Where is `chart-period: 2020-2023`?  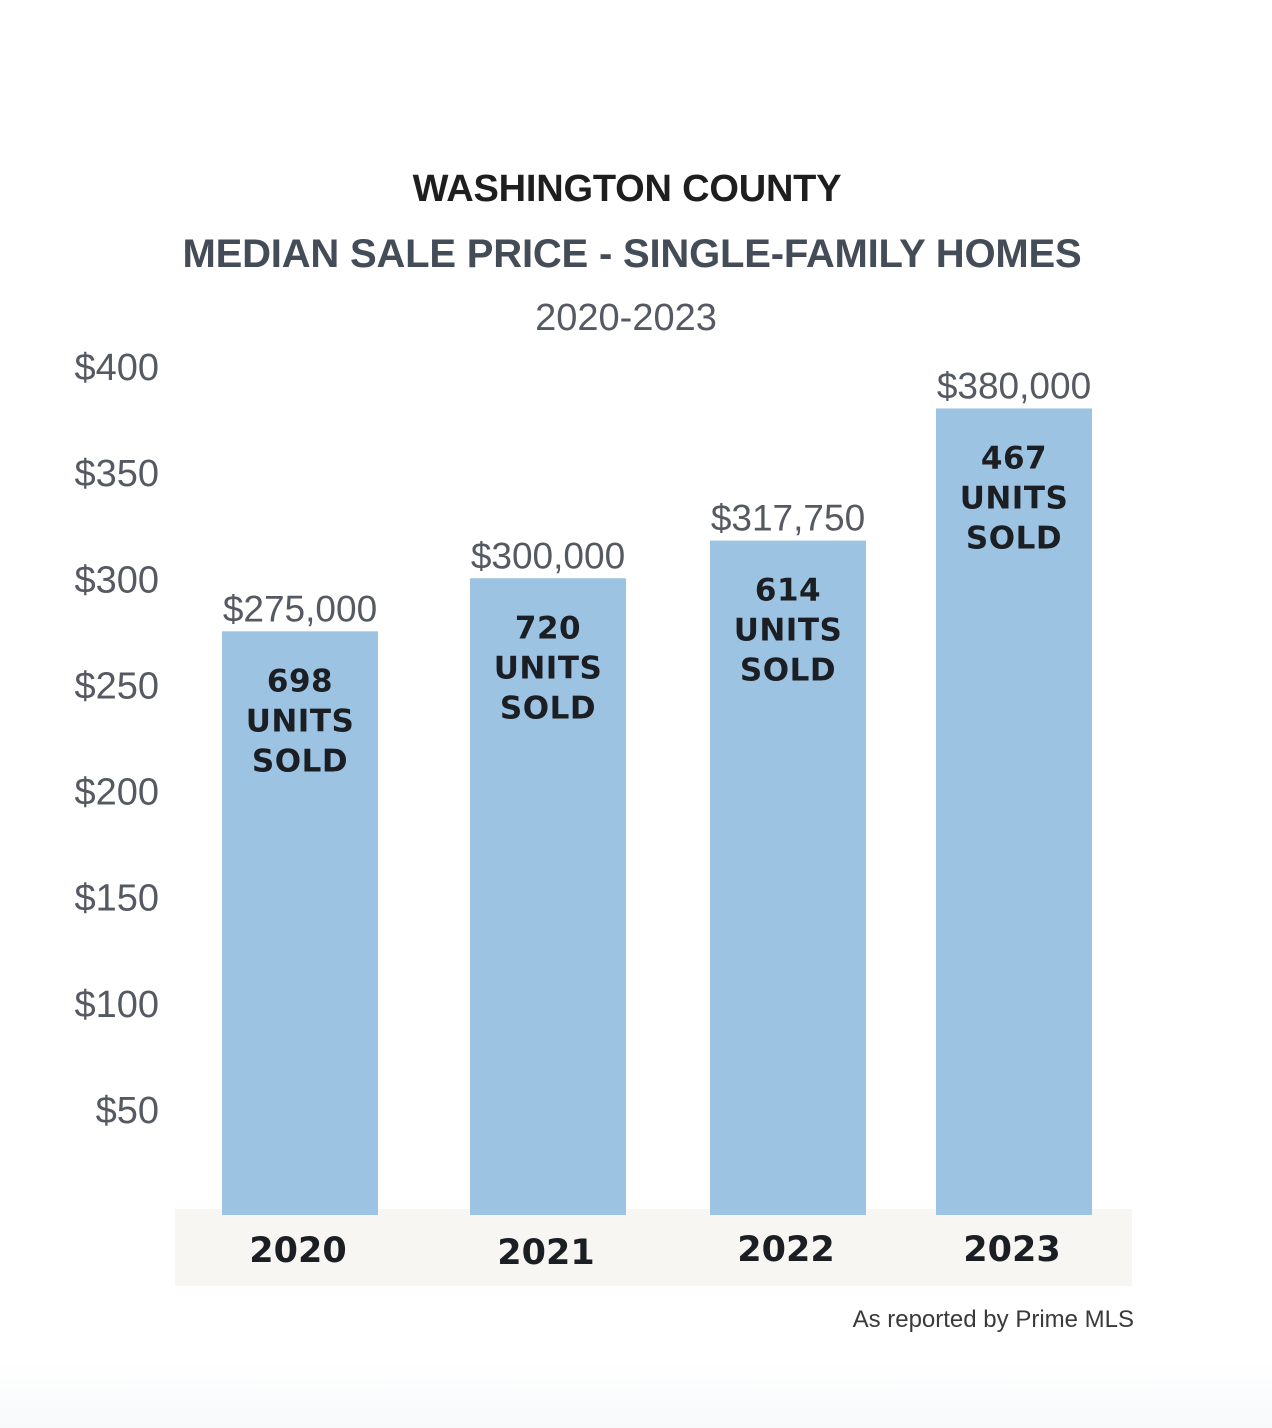
chart-period: 2020-2023 is located at coordinates (626, 318).